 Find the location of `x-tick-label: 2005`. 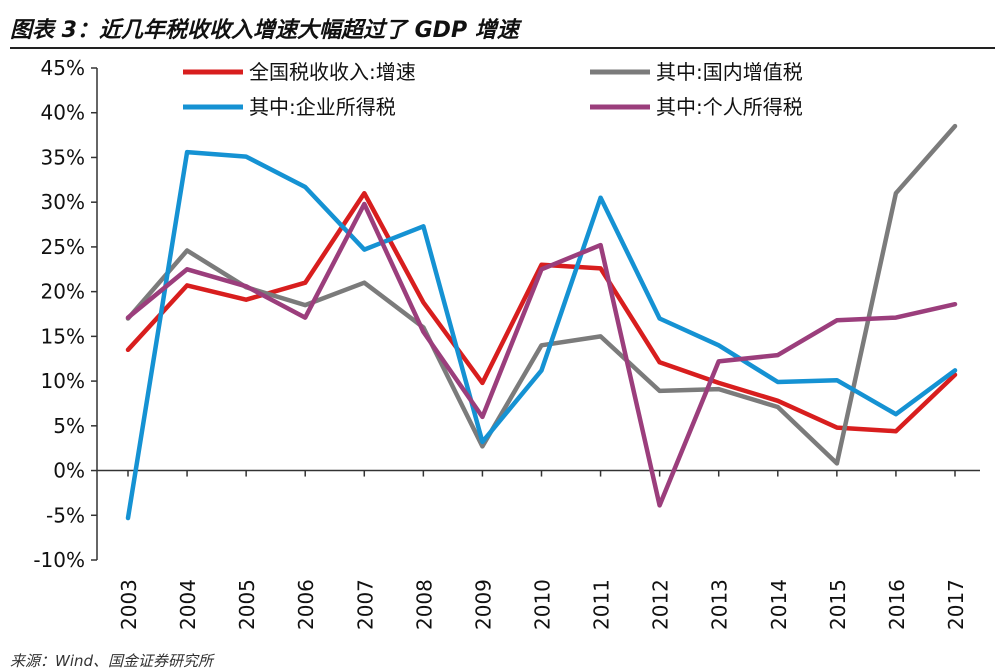

x-tick-label: 2005 is located at coordinates (247, 604).